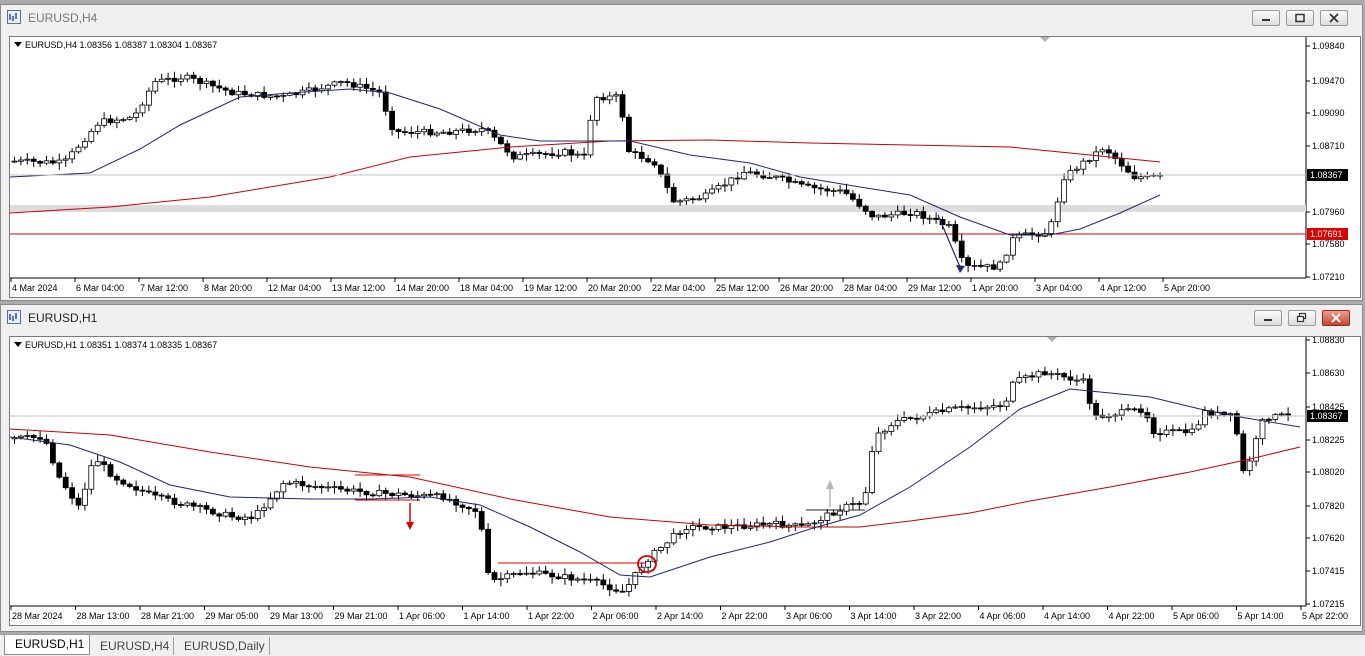  I want to click on tab-eurusd-daily: EURUSD,Daily, so click(222, 646).